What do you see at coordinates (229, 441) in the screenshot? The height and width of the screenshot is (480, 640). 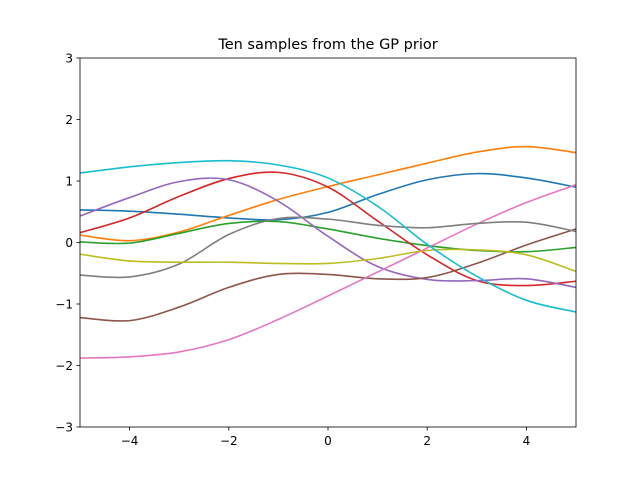 I see `x-tick-label: −2` at bounding box center [229, 441].